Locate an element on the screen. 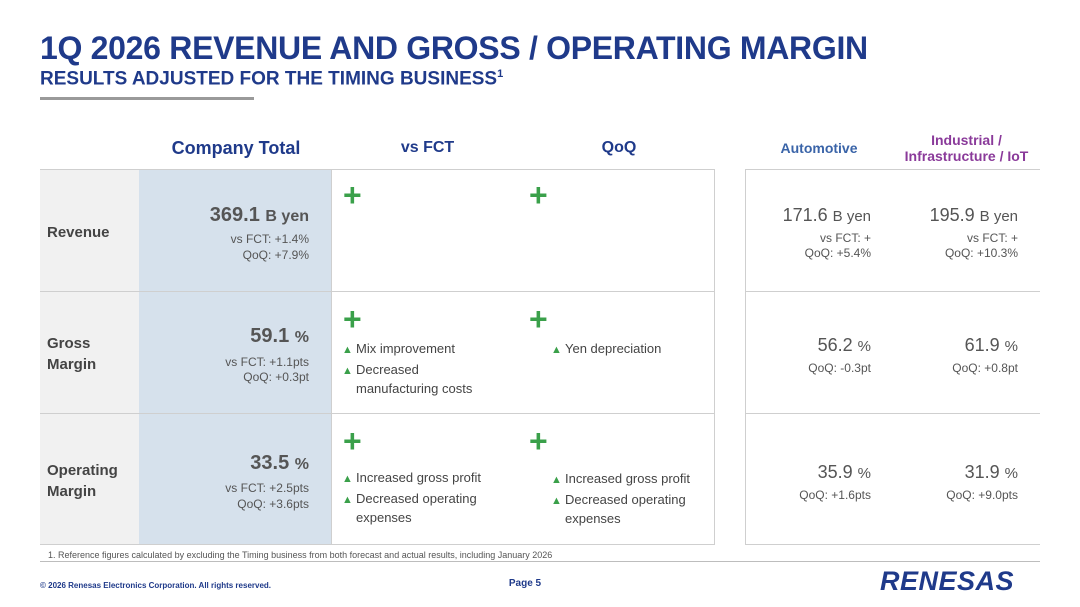 This screenshot has width=1080, height=607. header-industrial: Industrial / Infrastructure / IoT is located at coordinates (966, 148).